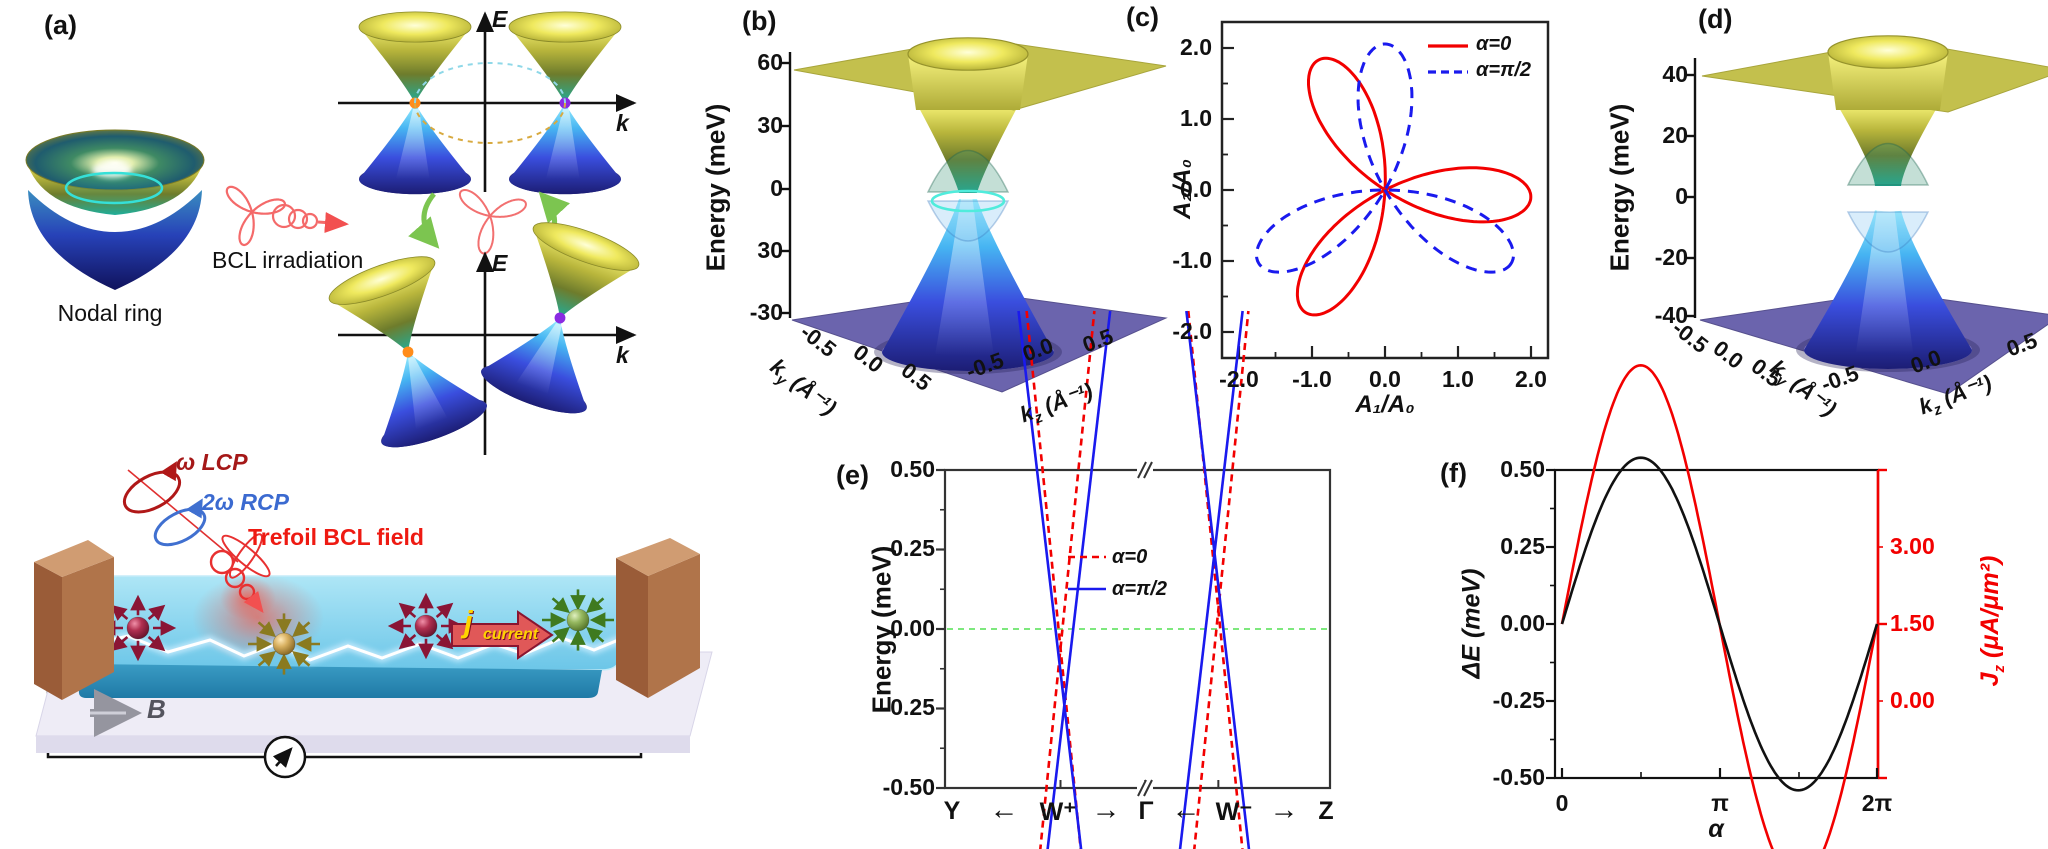 This screenshot has height=849, width=2048. What do you see at coordinates (511, 634) in the screenshot?
I see `current-word-label: current` at bounding box center [511, 634].